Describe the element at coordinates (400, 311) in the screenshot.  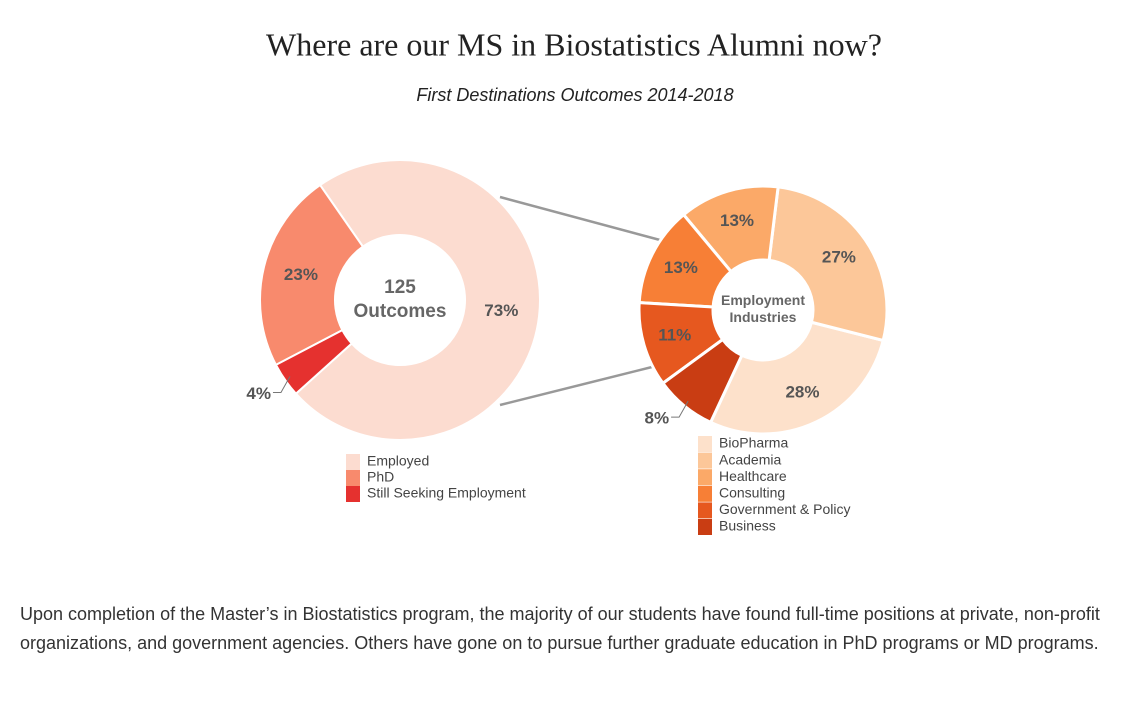
I see `center-label: Outcomes` at that location.